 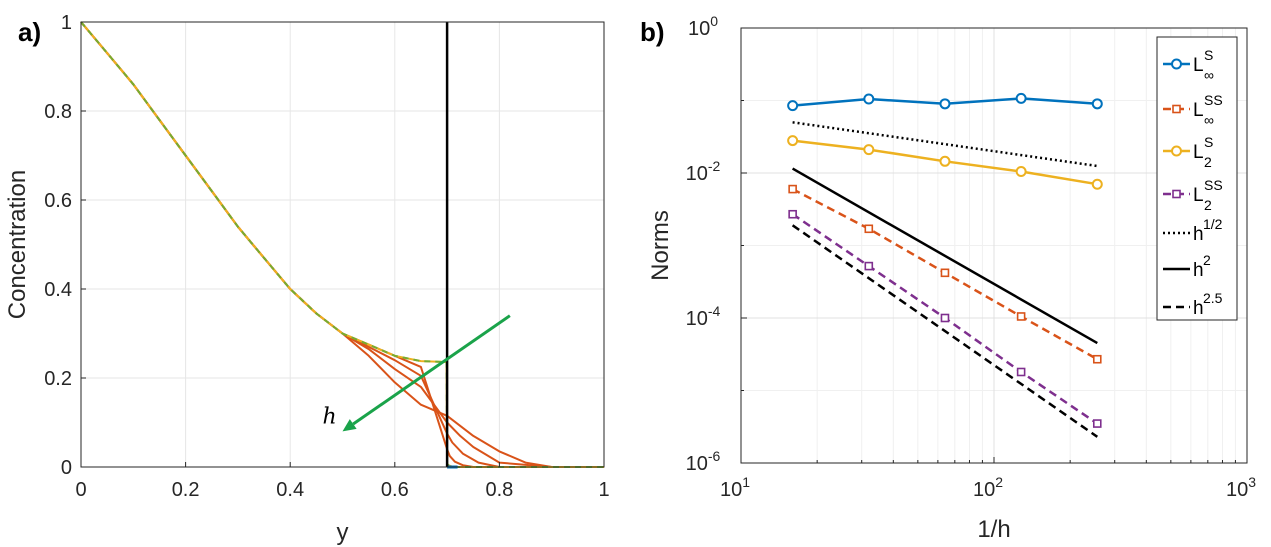 What do you see at coordinates (58, 379) in the screenshot?
I see `panel-a-y-tick-label: 0.2` at bounding box center [58, 379].